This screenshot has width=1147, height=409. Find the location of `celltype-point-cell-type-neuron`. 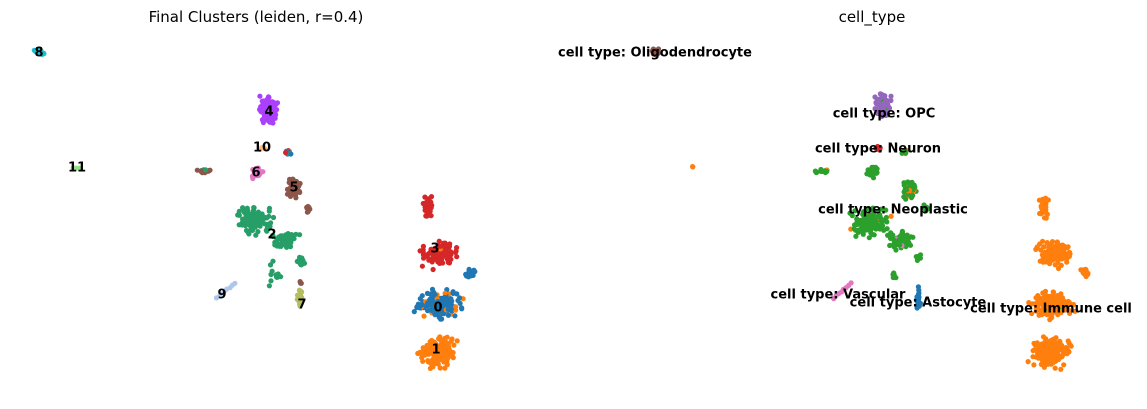

celltype-point-cell-type-neuron is located at coordinates (879, 149).